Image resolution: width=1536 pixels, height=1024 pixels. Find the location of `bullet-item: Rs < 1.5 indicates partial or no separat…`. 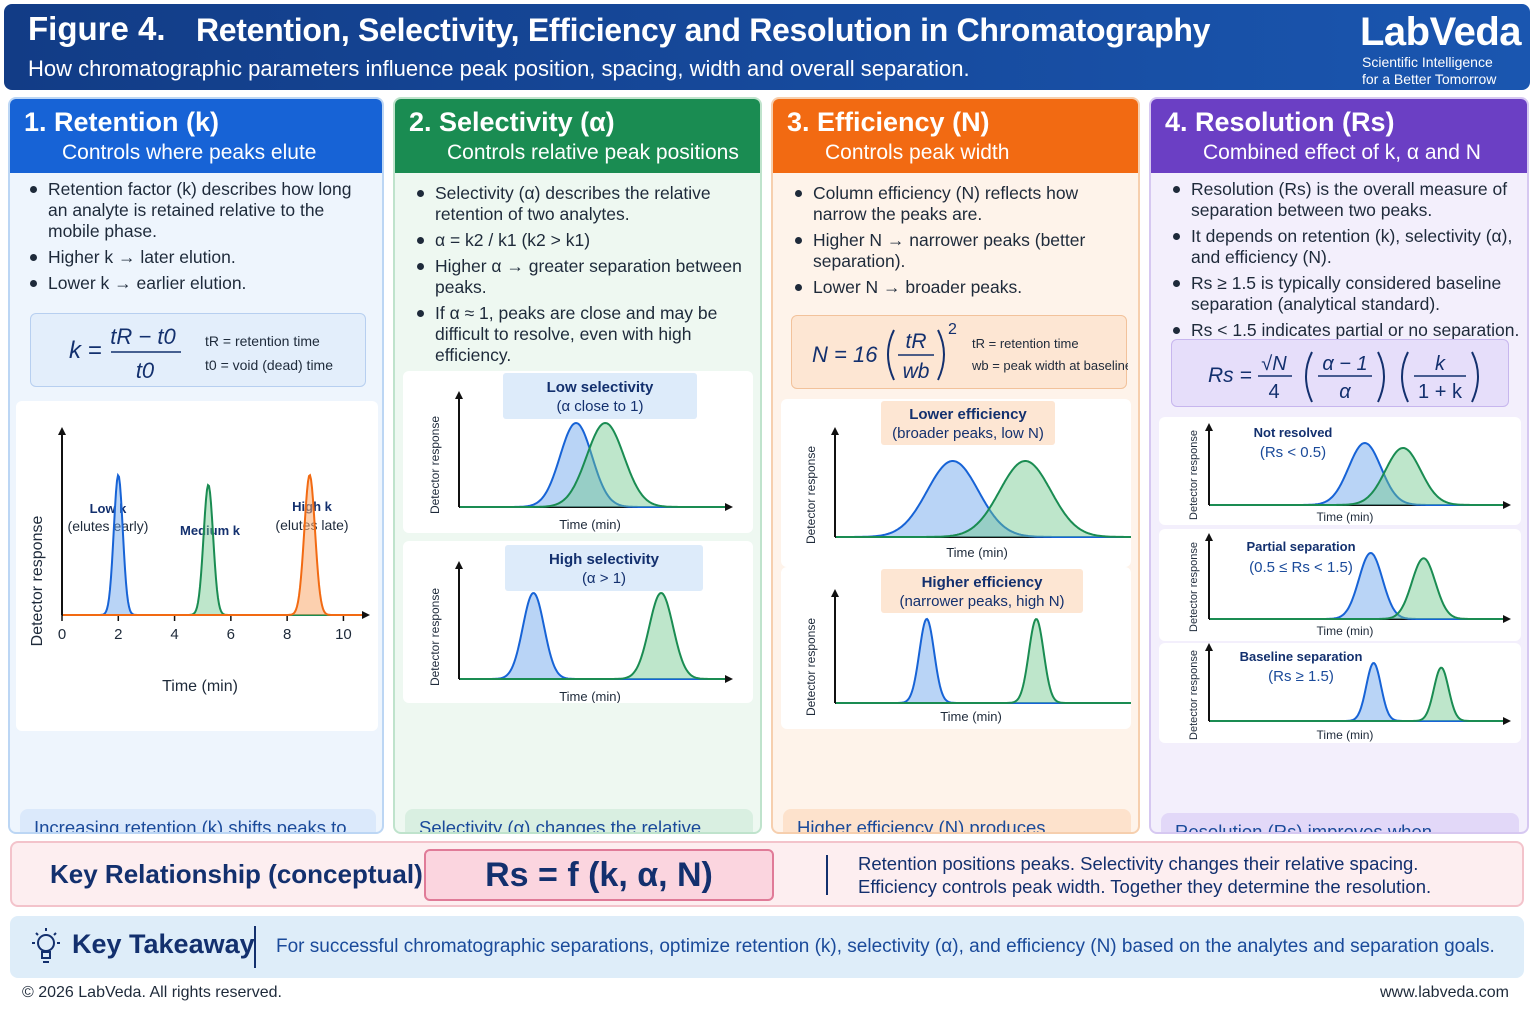

bullet-item: Rs < 1.5 indicates partial or no separat… is located at coordinates (1346, 330).